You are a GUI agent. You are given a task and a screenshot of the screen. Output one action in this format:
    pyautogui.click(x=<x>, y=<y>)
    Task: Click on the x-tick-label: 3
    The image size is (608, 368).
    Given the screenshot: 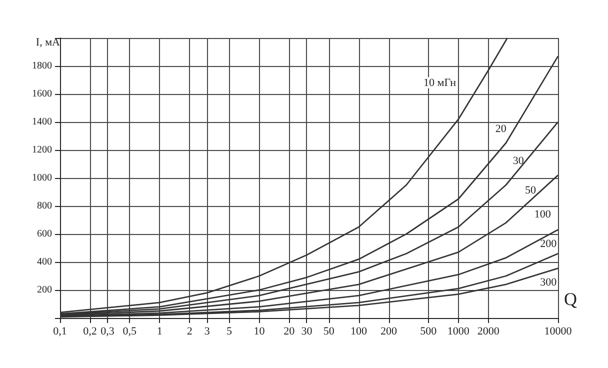 What is the action you would take?
    pyautogui.click(x=207, y=332)
    